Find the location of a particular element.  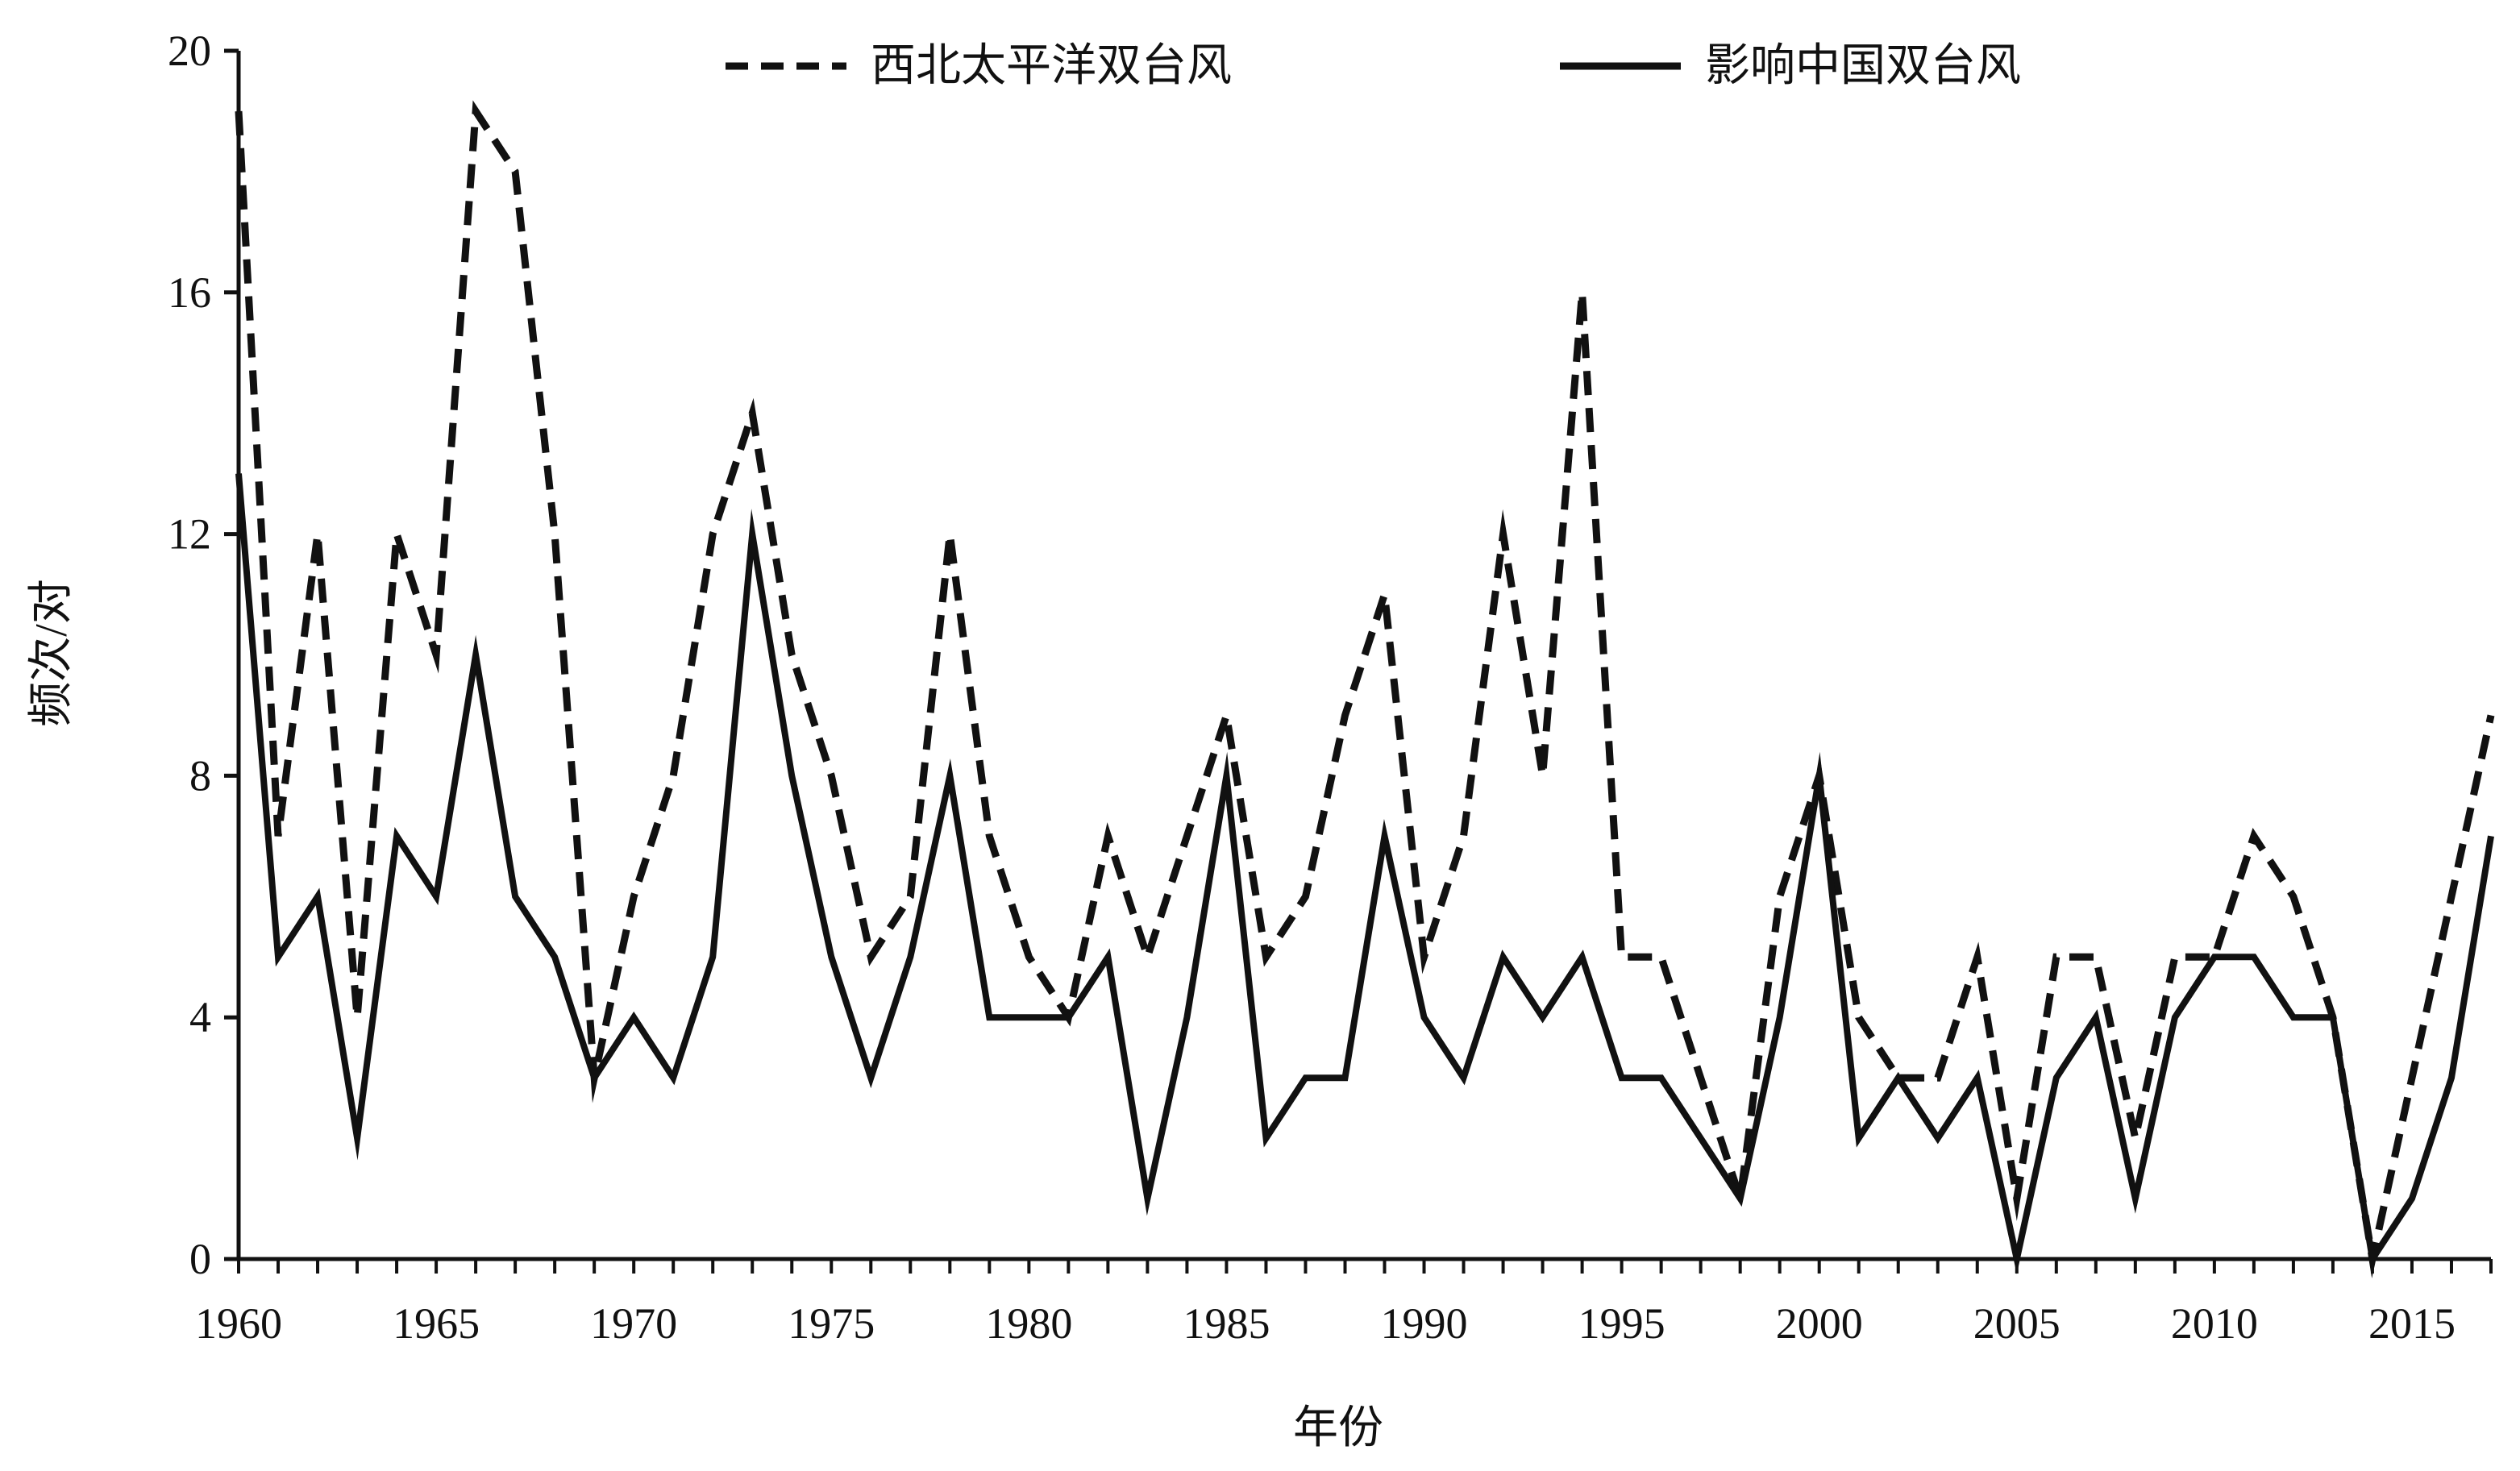

legend-label-china: 影响中国双台风 is located at coordinates (1863, 66).